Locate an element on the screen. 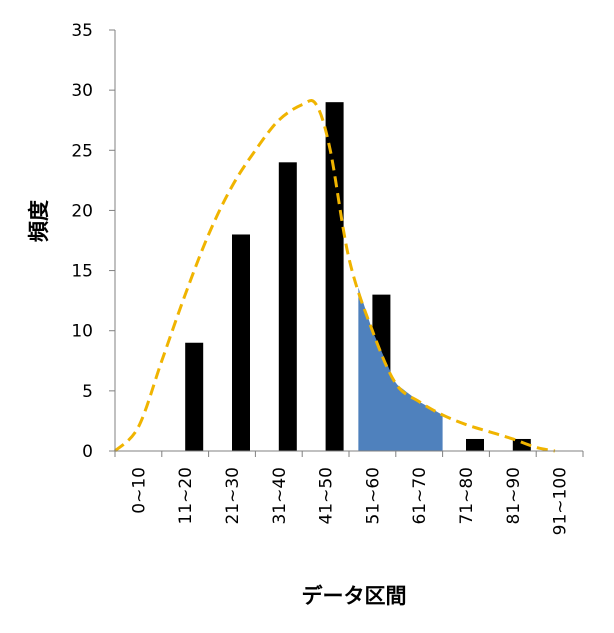 Image resolution: width=614 pixels, height=633 pixels. x-tick-label: 11~20 is located at coordinates (186, 496).